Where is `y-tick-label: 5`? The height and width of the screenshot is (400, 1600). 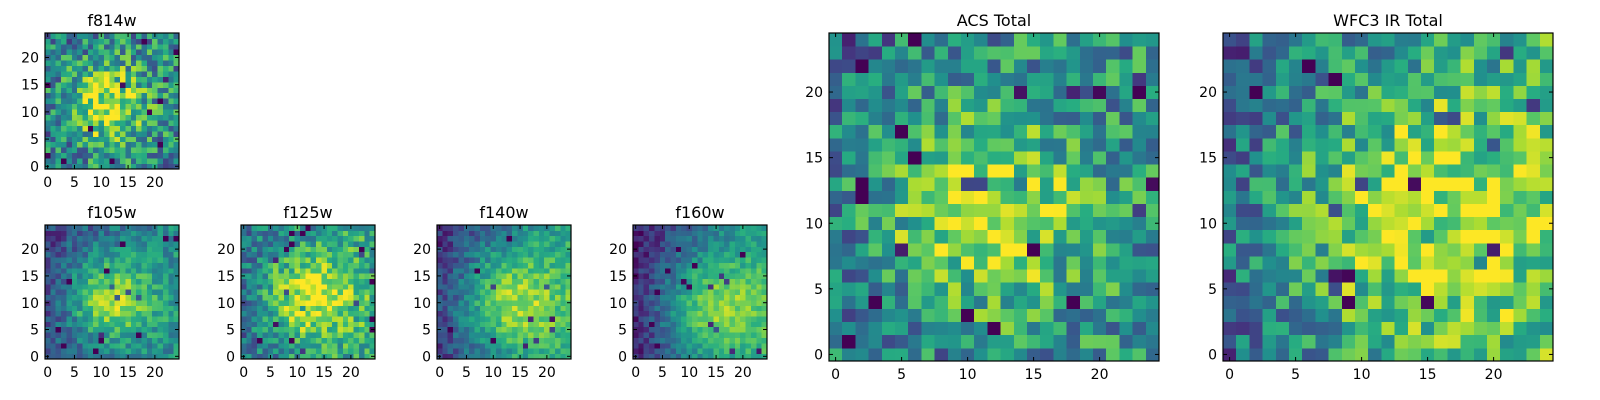 y-tick-label: 5 is located at coordinates (622, 331).